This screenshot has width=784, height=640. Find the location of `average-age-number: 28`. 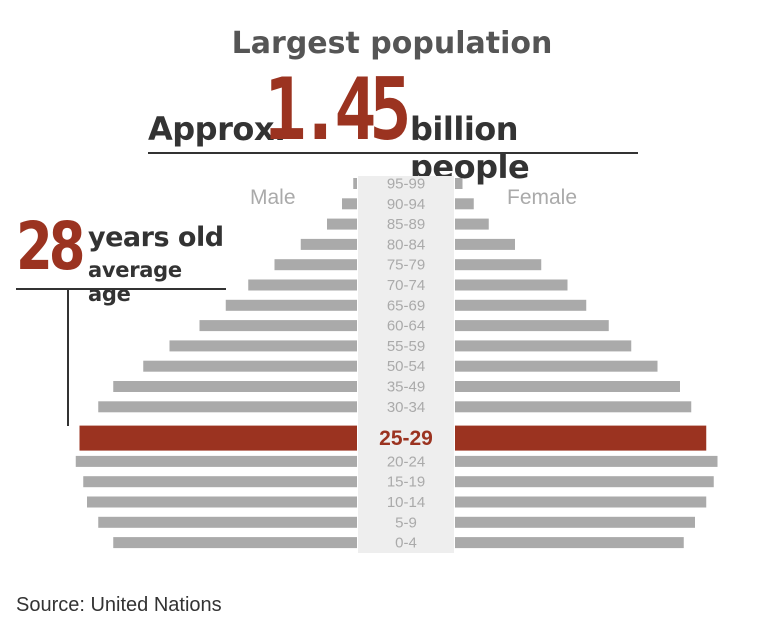

average-age-number: 28 is located at coordinates (50, 246).